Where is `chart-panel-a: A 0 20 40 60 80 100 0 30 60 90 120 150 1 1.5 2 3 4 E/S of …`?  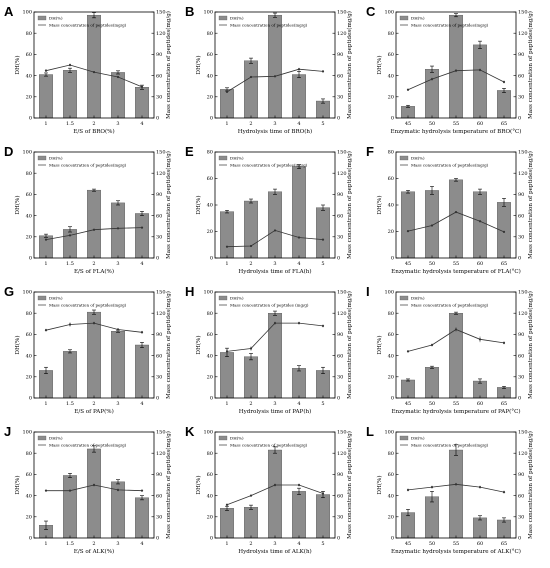
chart-panel-a: A 0 20 40 60 80 100 0 30 60 90 120 150 1 1.5 2 3 4 E/S of … is located at coordinates (88, 69).